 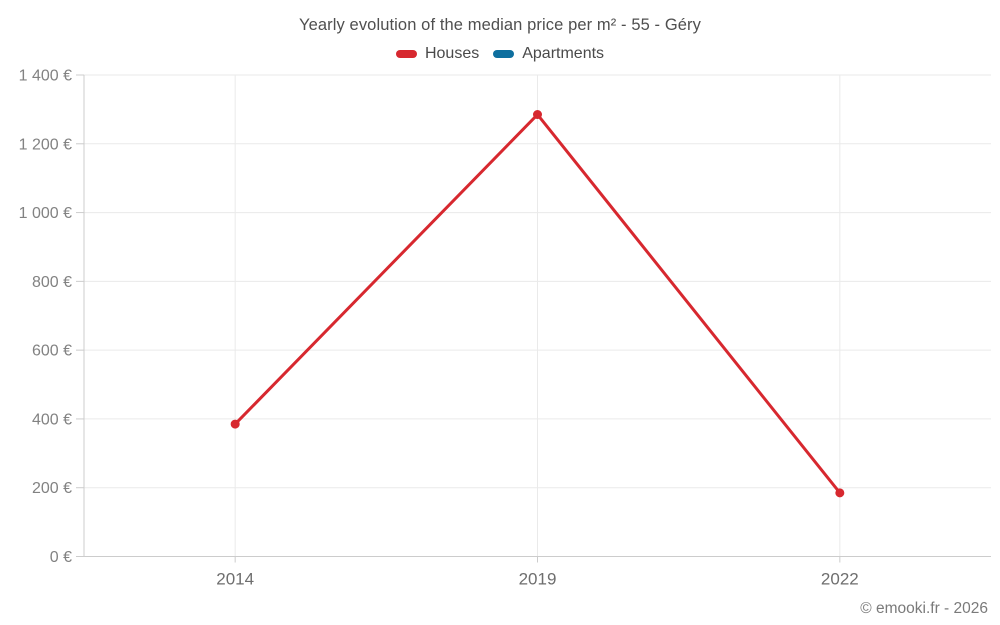 I want to click on legend-label-apartments: Apartments, so click(x=563, y=53).